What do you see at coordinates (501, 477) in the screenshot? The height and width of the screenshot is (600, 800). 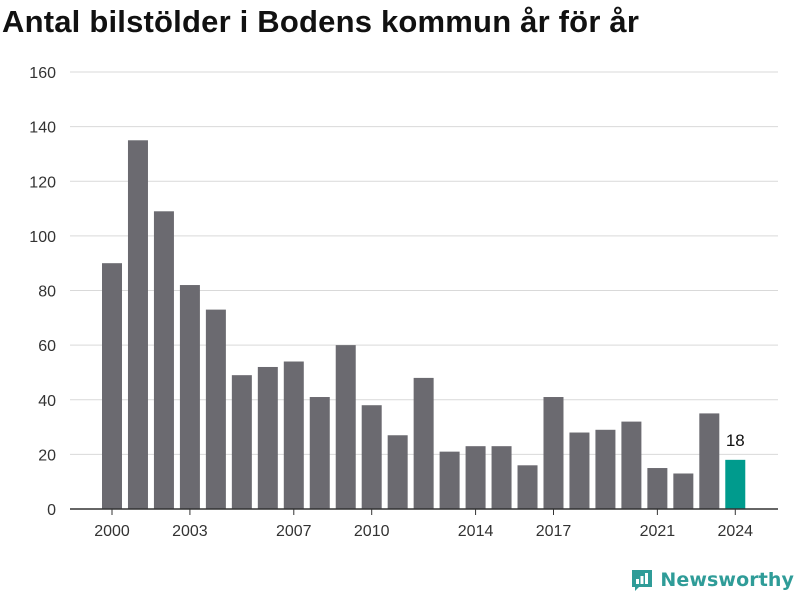 I see `bar-2015` at bounding box center [501, 477].